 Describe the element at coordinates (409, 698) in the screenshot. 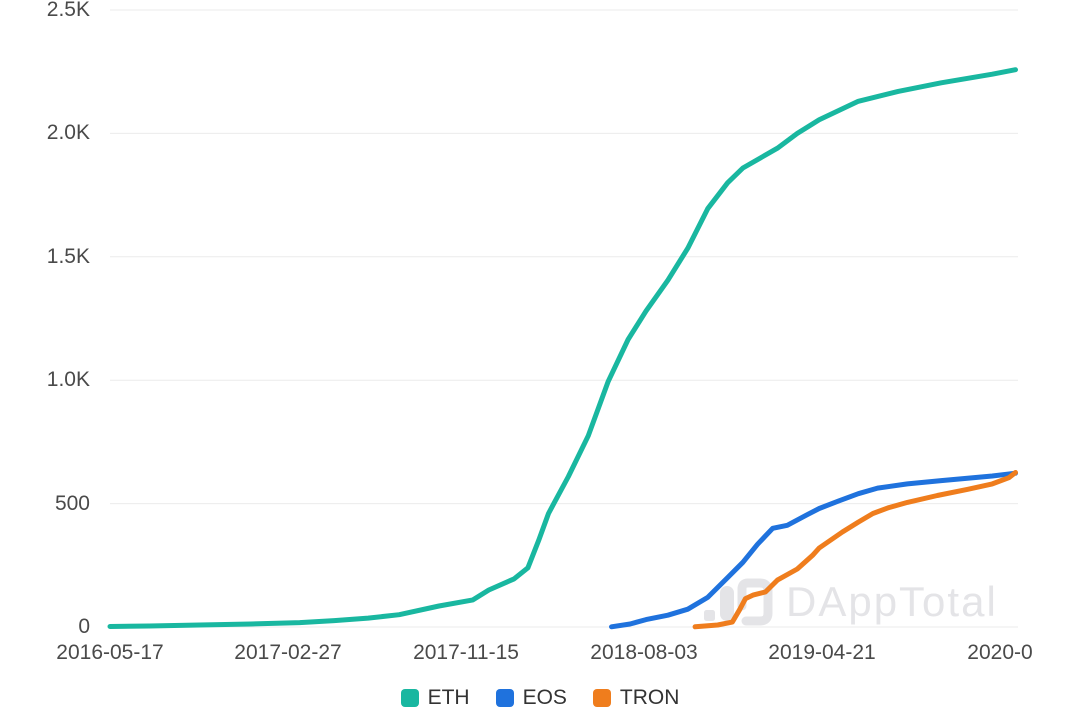

I see `legend-swatch-eth` at that location.